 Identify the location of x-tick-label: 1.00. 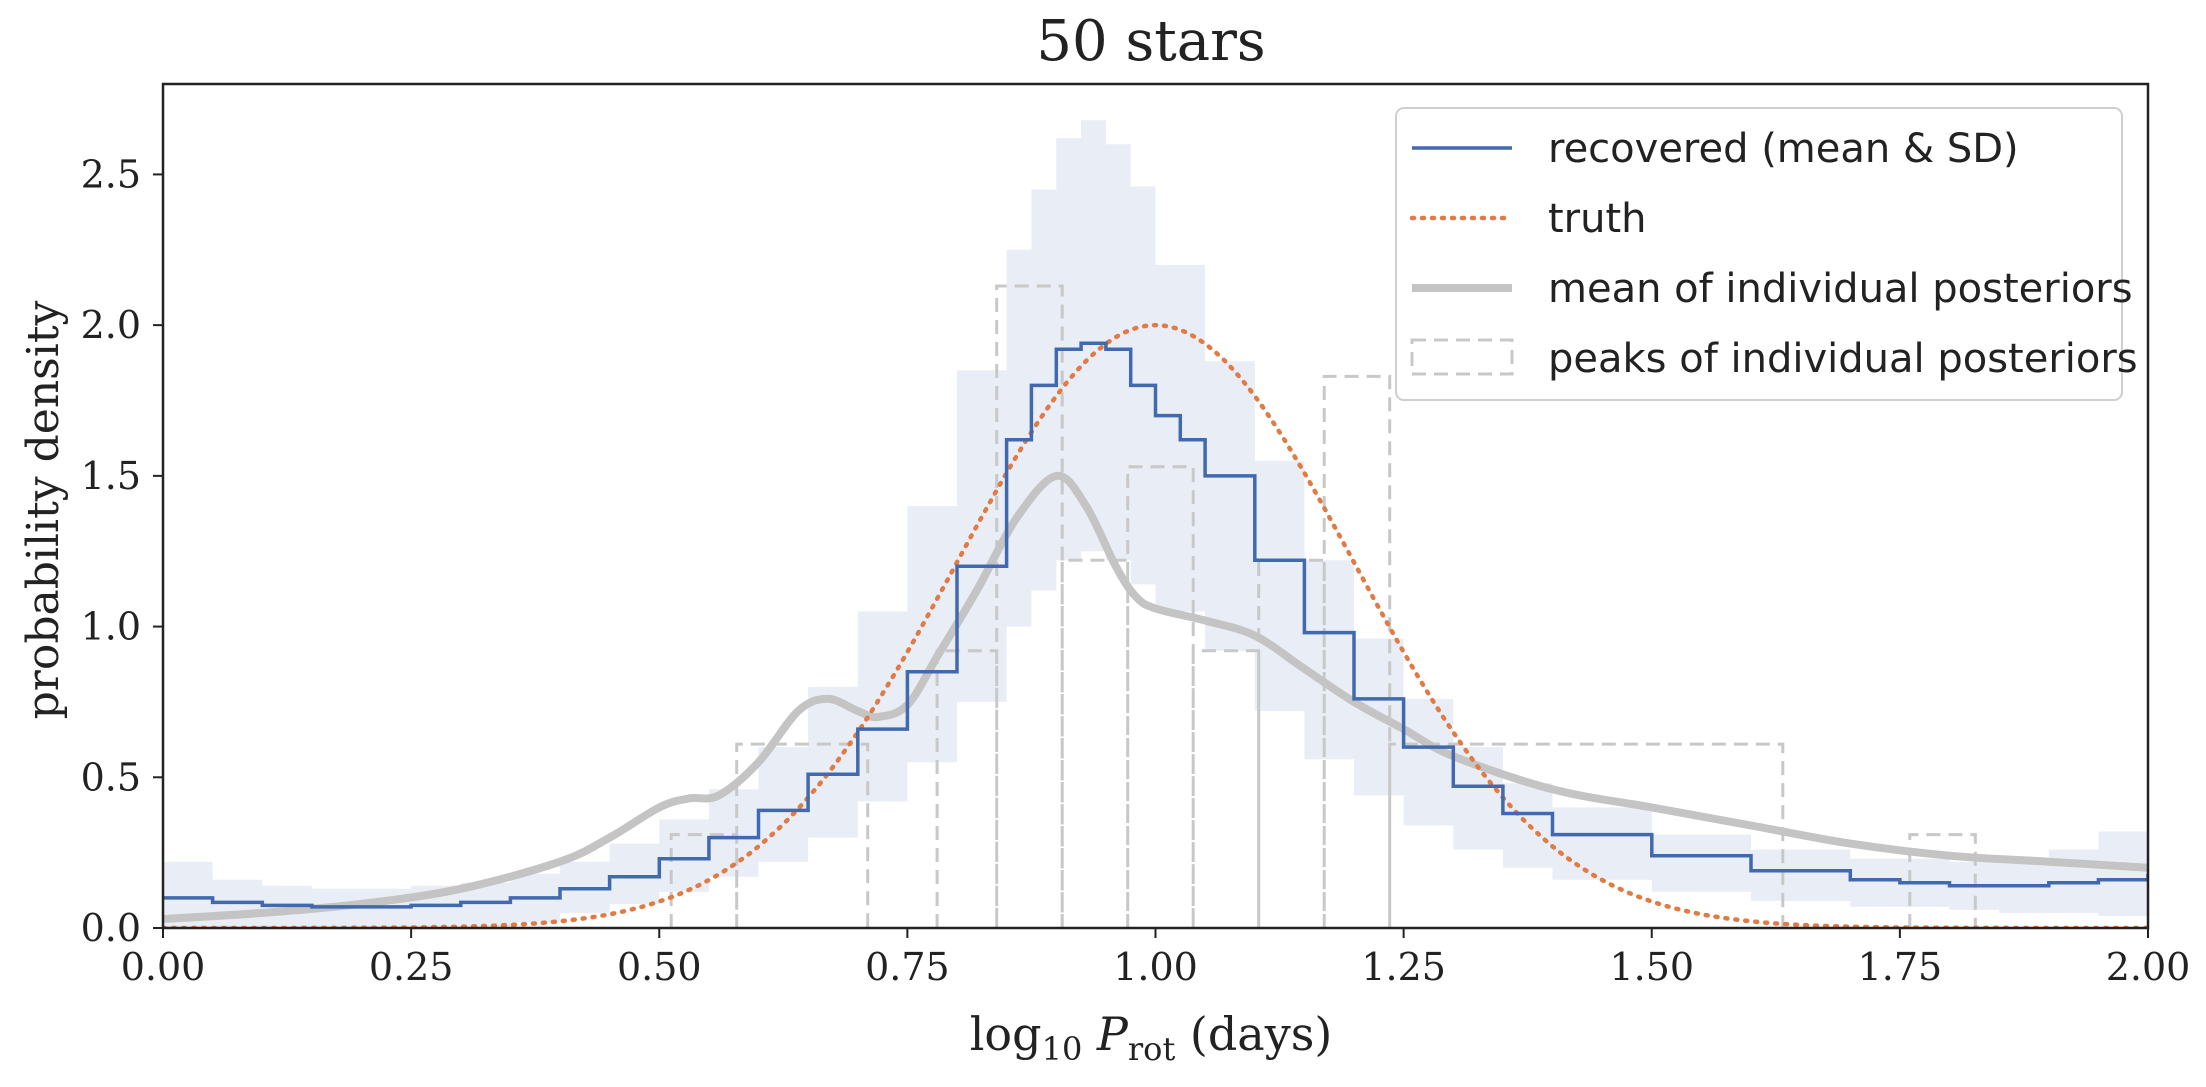
(1155, 967).